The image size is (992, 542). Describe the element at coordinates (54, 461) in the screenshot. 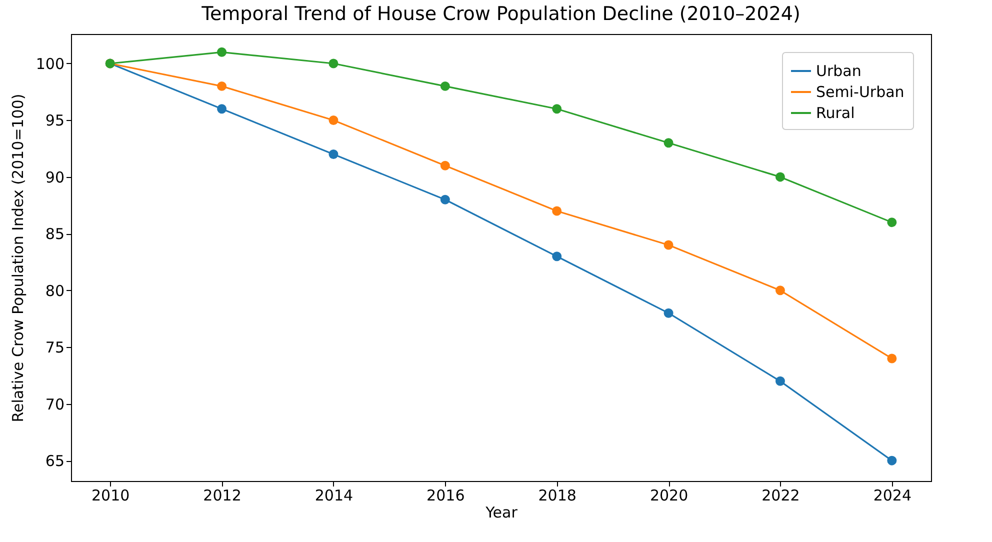

I see `y-tick-label: 65` at that location.